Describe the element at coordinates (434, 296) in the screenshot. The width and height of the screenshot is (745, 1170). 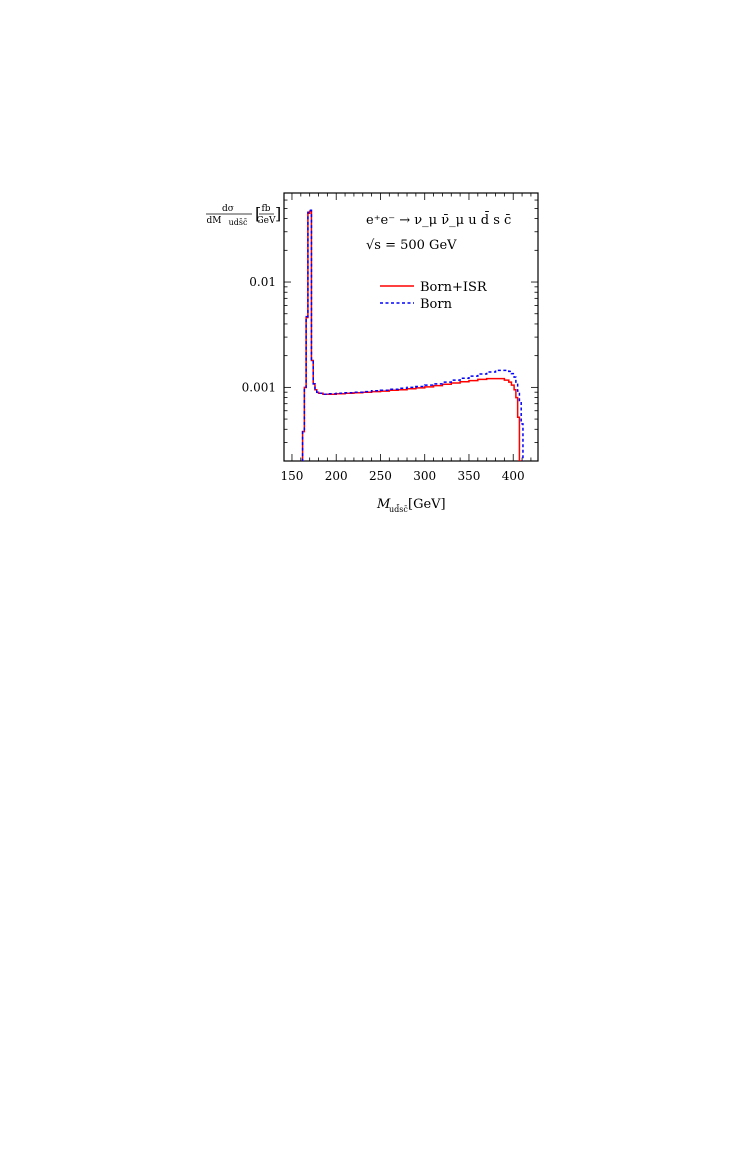
I see `legend: Born+ISR Born` at that location.